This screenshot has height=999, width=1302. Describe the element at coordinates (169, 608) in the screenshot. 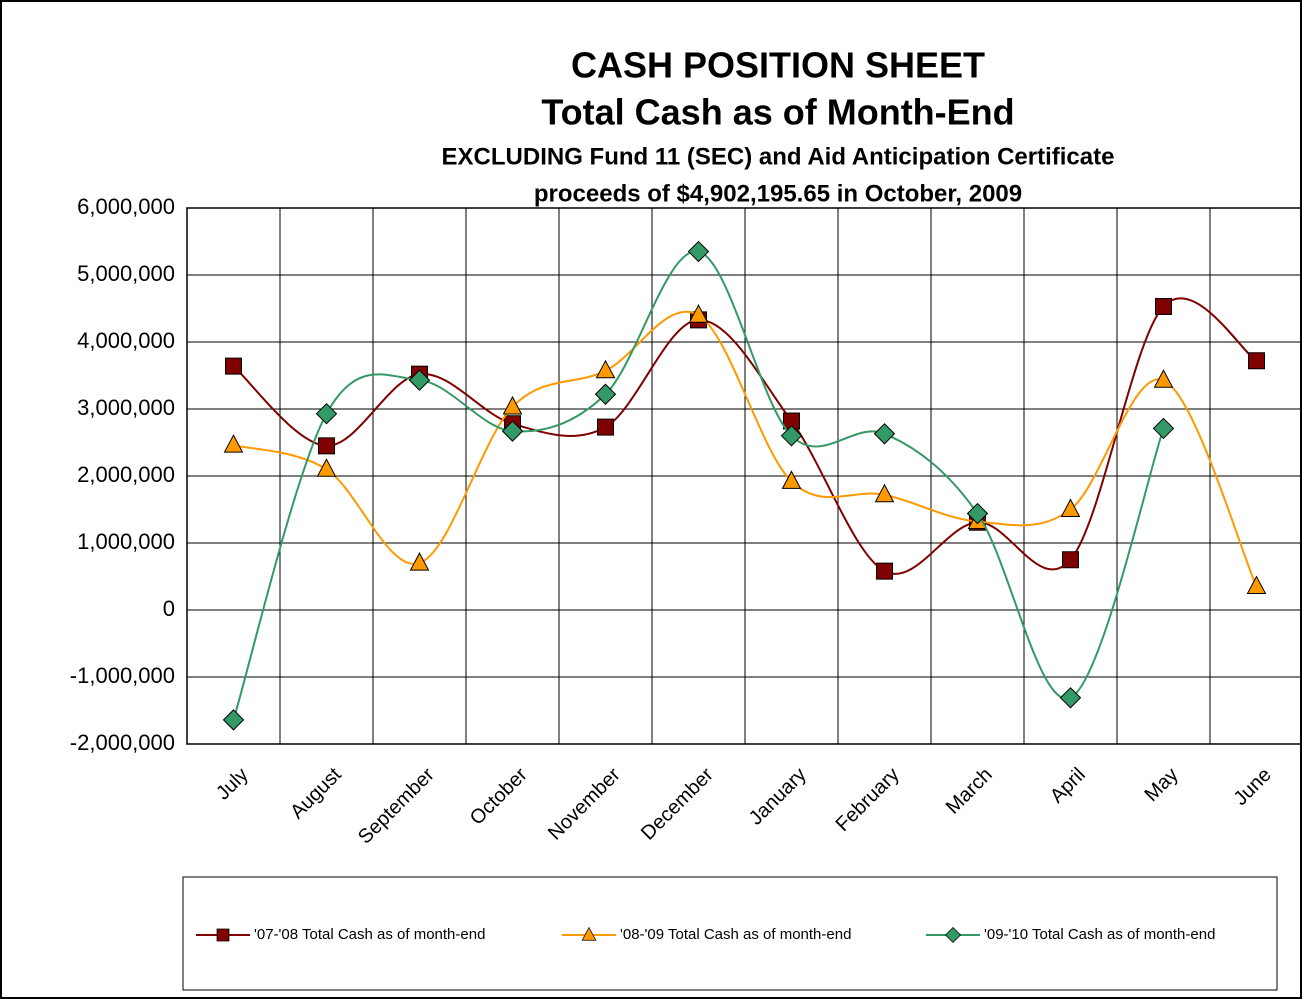

I see `y-tick-label: 0` at that location.